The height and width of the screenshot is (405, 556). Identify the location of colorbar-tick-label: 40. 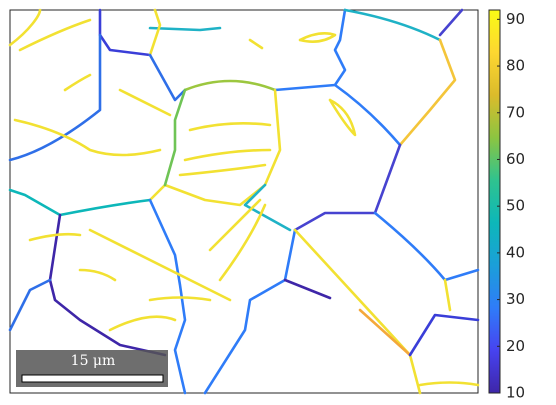
(515, 252).